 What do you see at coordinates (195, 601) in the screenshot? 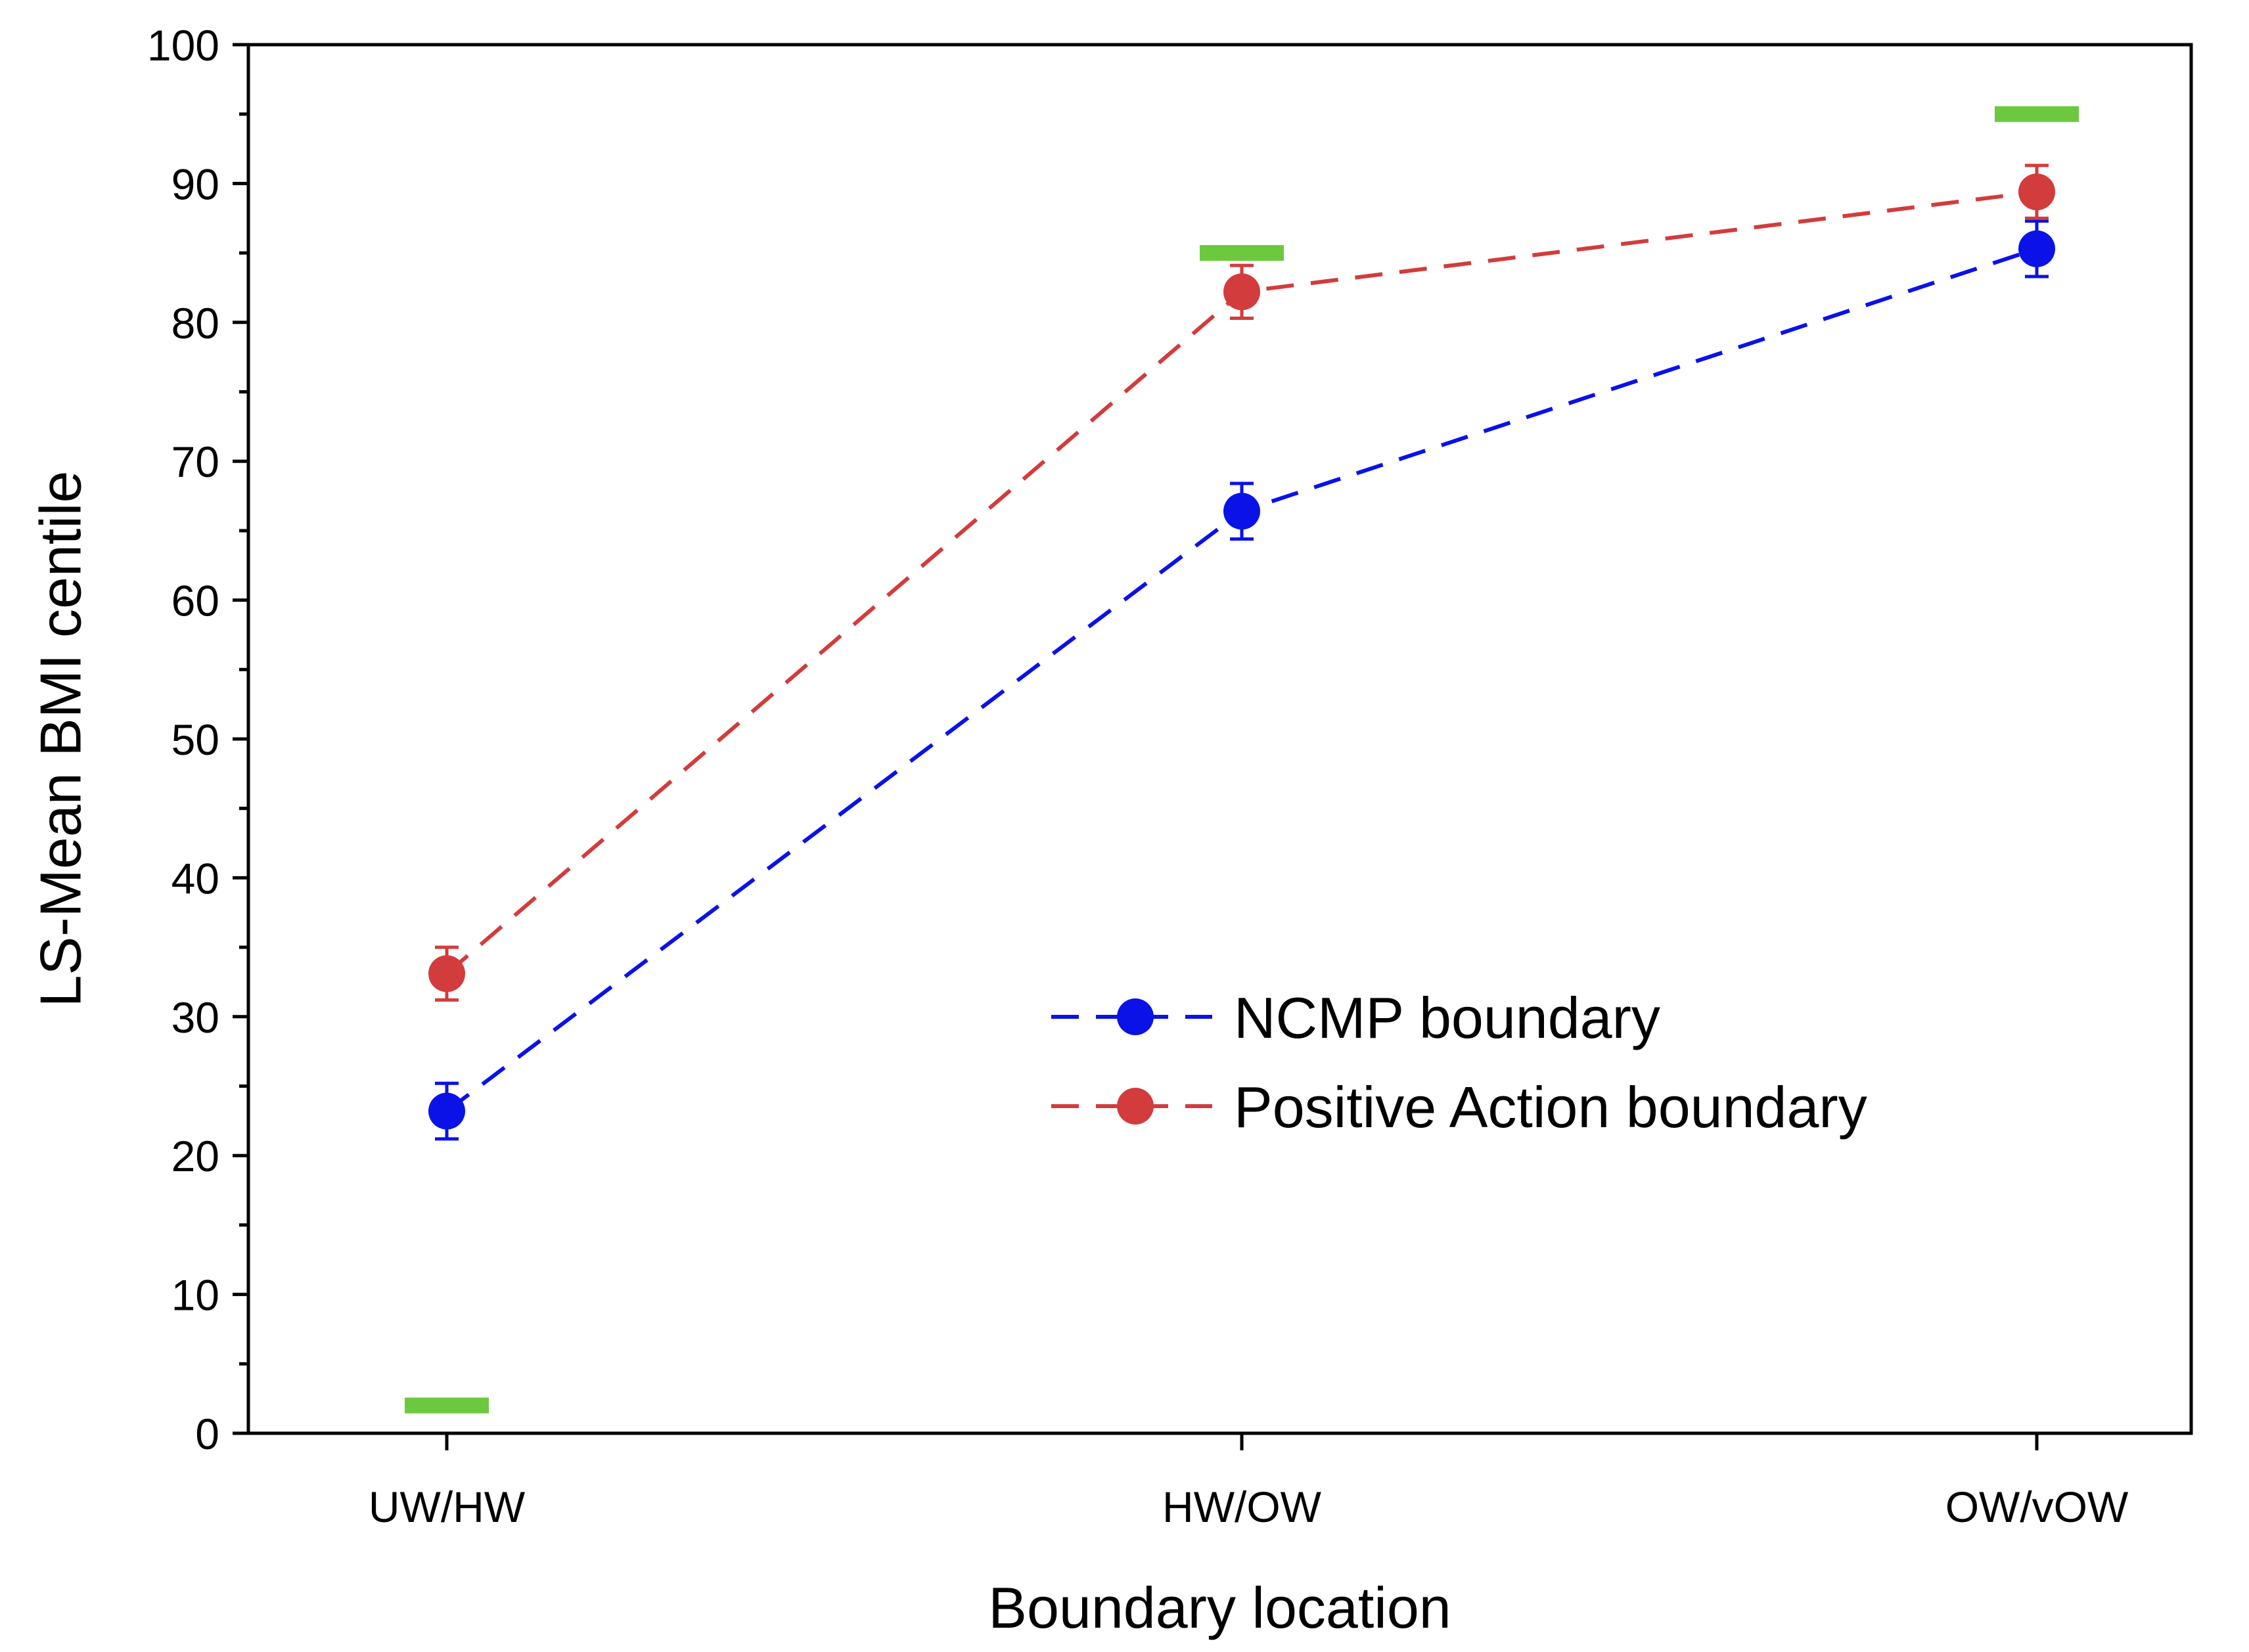
I see `y-tick-label: 60` at bounding box center [195, 601].